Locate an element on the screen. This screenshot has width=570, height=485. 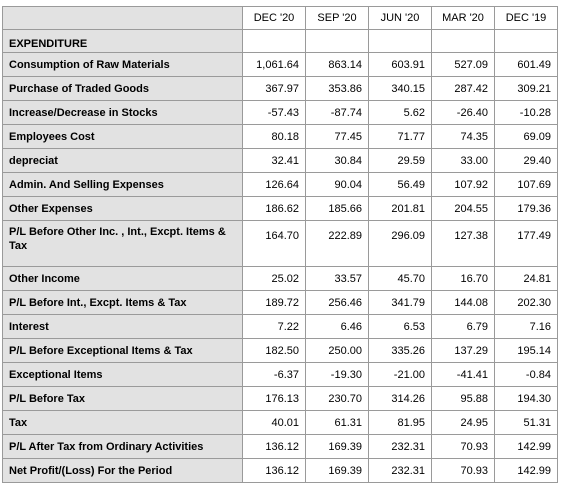
value-cell: 33.57 is located at coordinates (337, 278).